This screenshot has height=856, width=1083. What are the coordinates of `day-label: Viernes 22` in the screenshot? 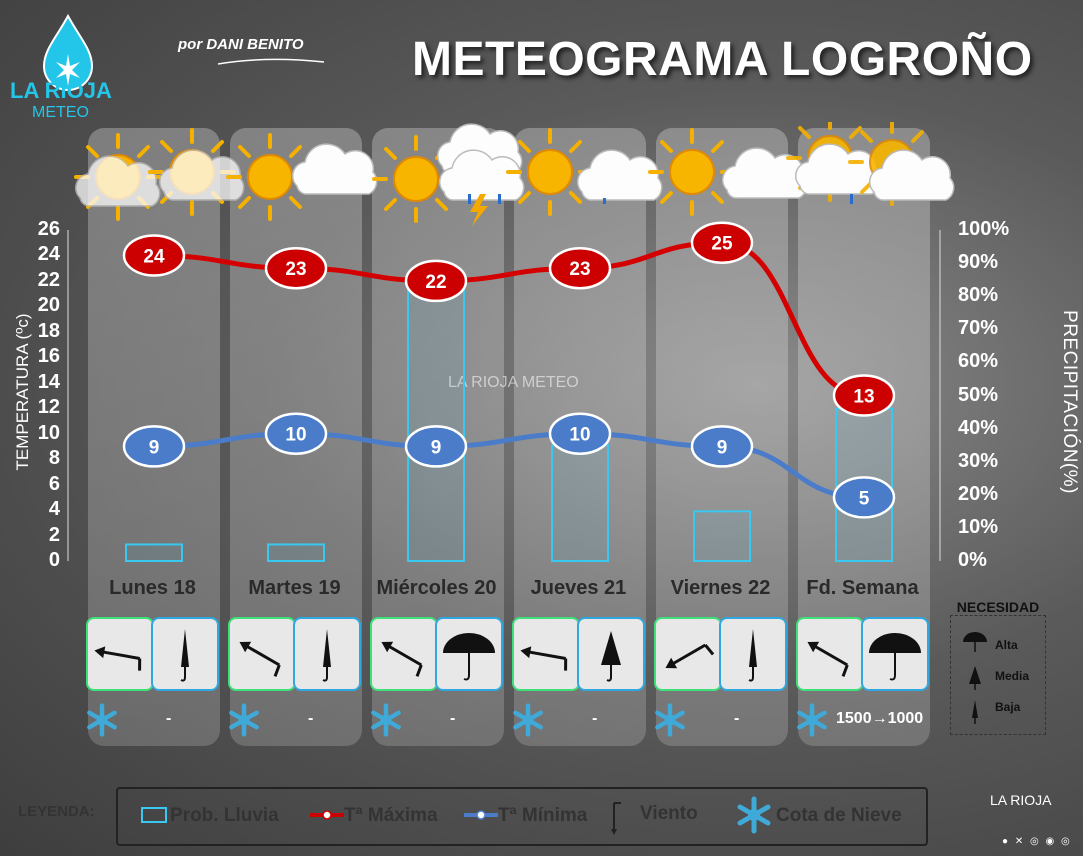 It's located at (720, 588).